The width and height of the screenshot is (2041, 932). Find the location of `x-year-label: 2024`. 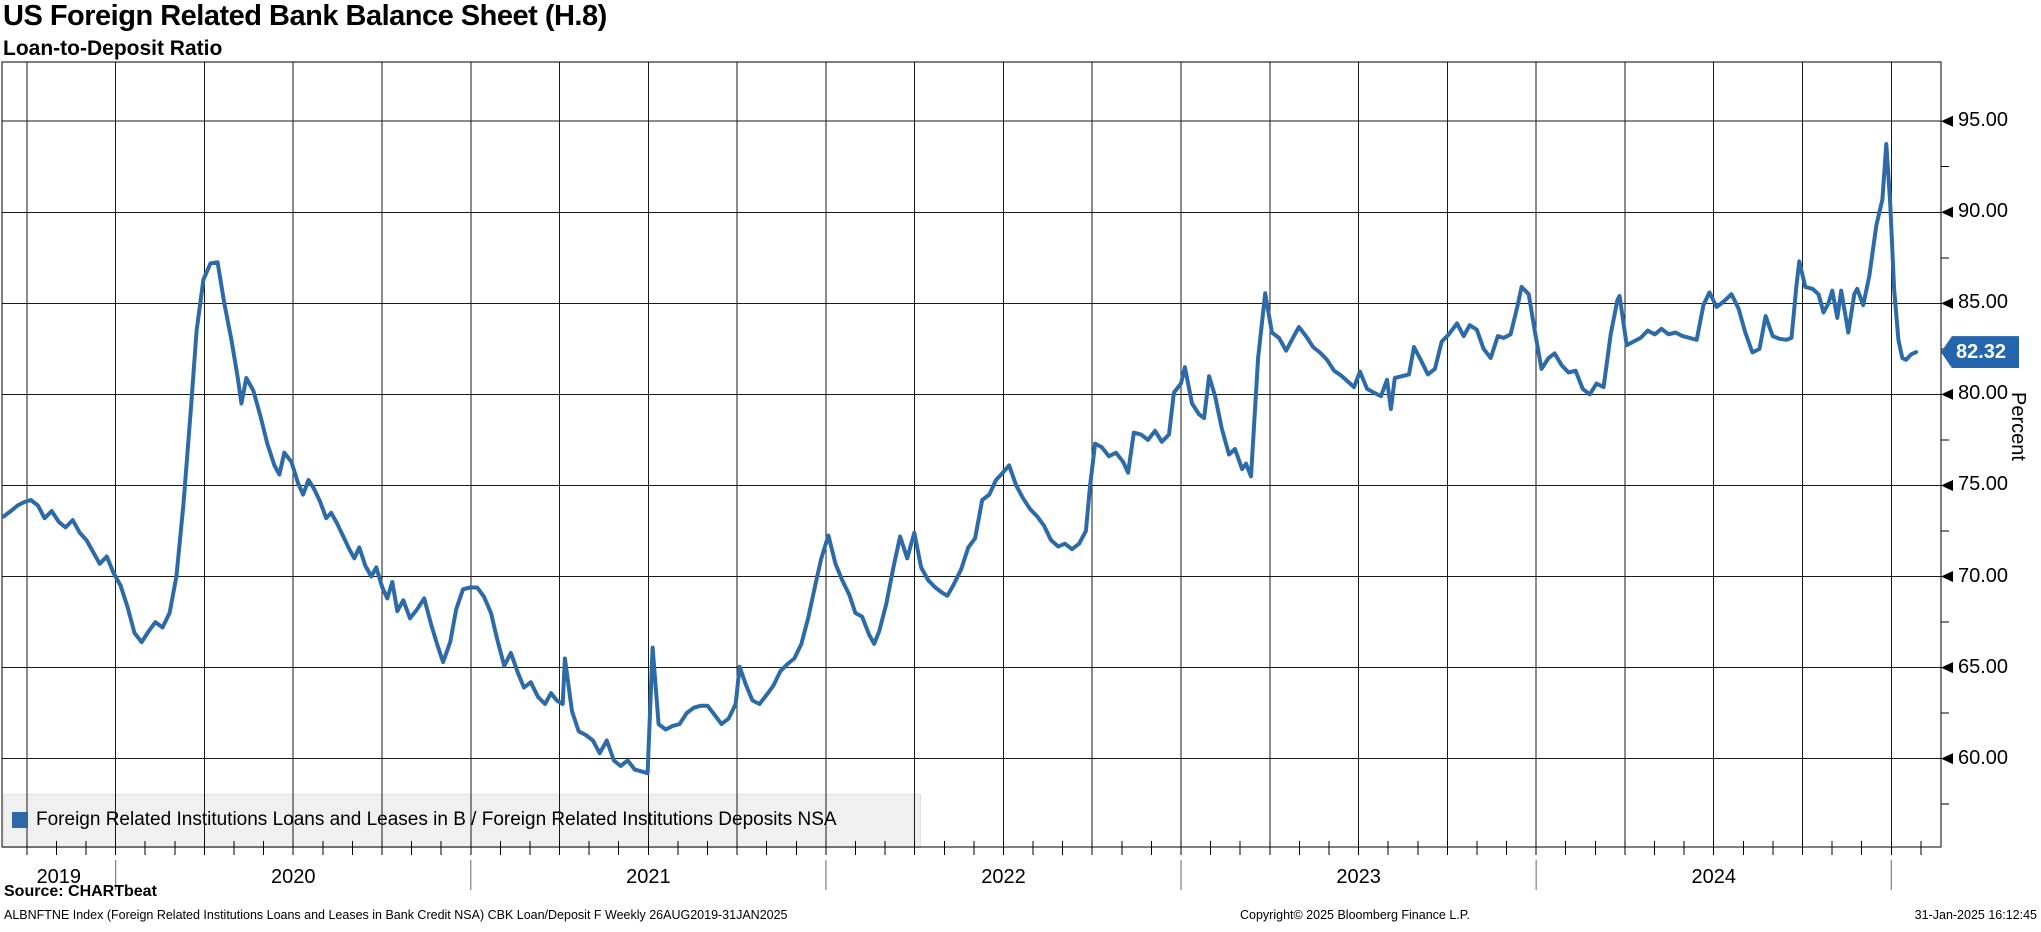

x-year-label: 2024 is located at coordinates (1713, 877).